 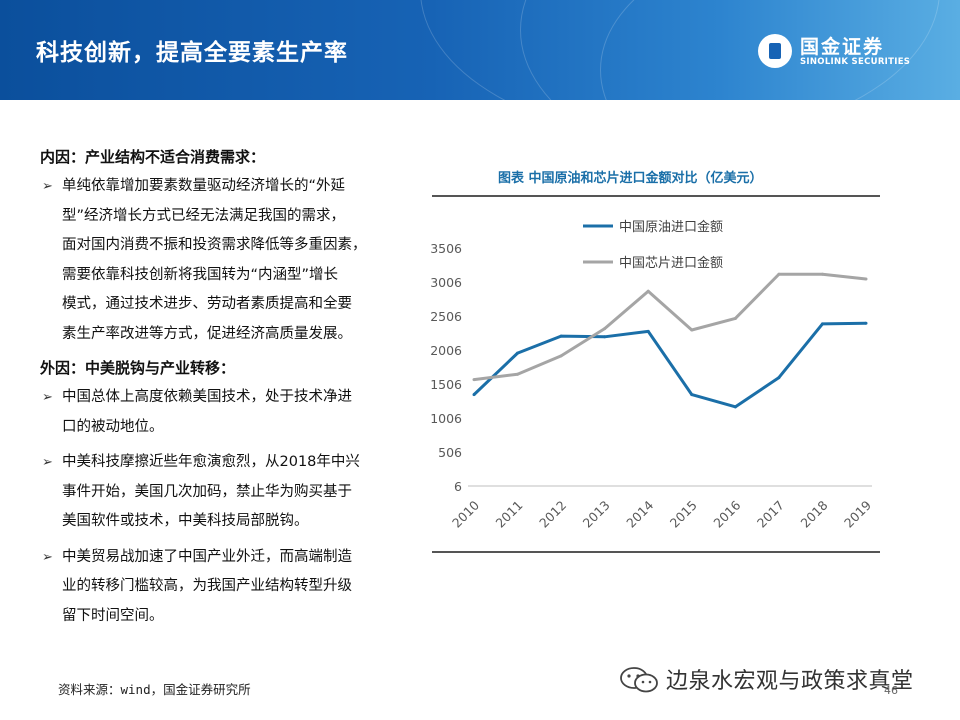 I want to click on bullet-line: 业的转移门槛较高，为我国产业结构转型升级, so click(x=207, y=586).